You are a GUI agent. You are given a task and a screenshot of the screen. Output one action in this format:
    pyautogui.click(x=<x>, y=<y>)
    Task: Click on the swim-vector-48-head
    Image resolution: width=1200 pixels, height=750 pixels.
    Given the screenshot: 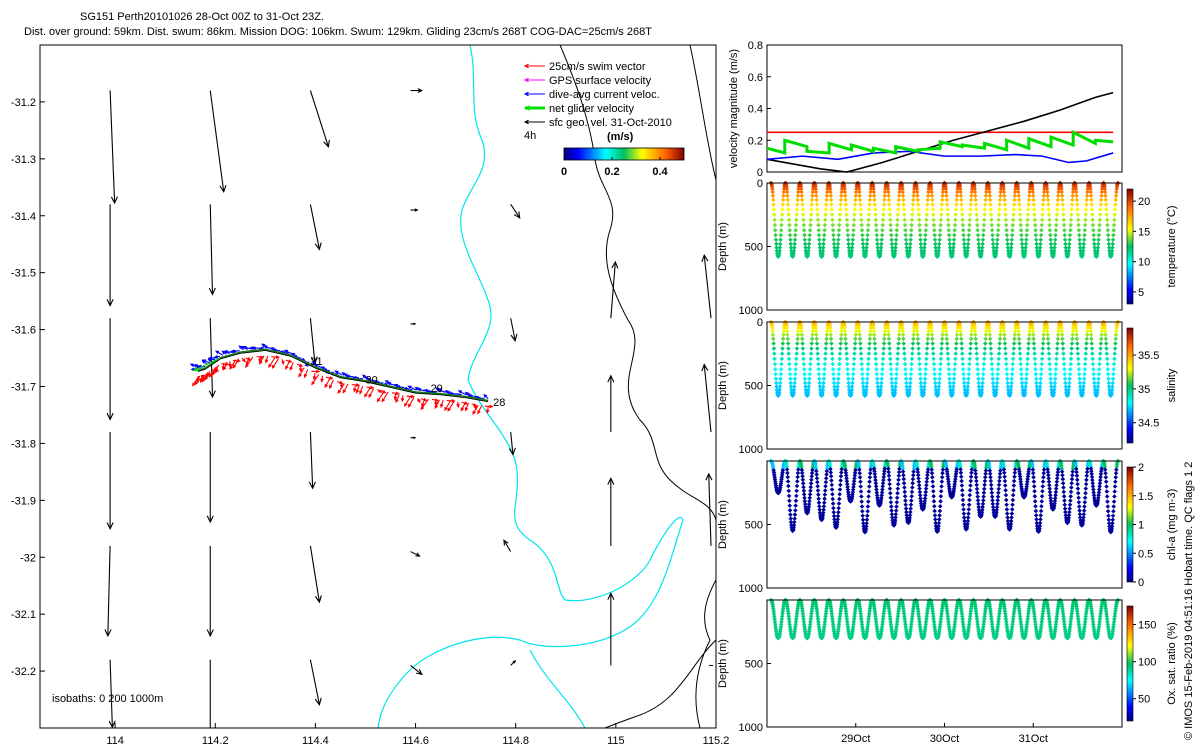 What is the action you would take?
    pyautogui.click(x=314, y=378)
    